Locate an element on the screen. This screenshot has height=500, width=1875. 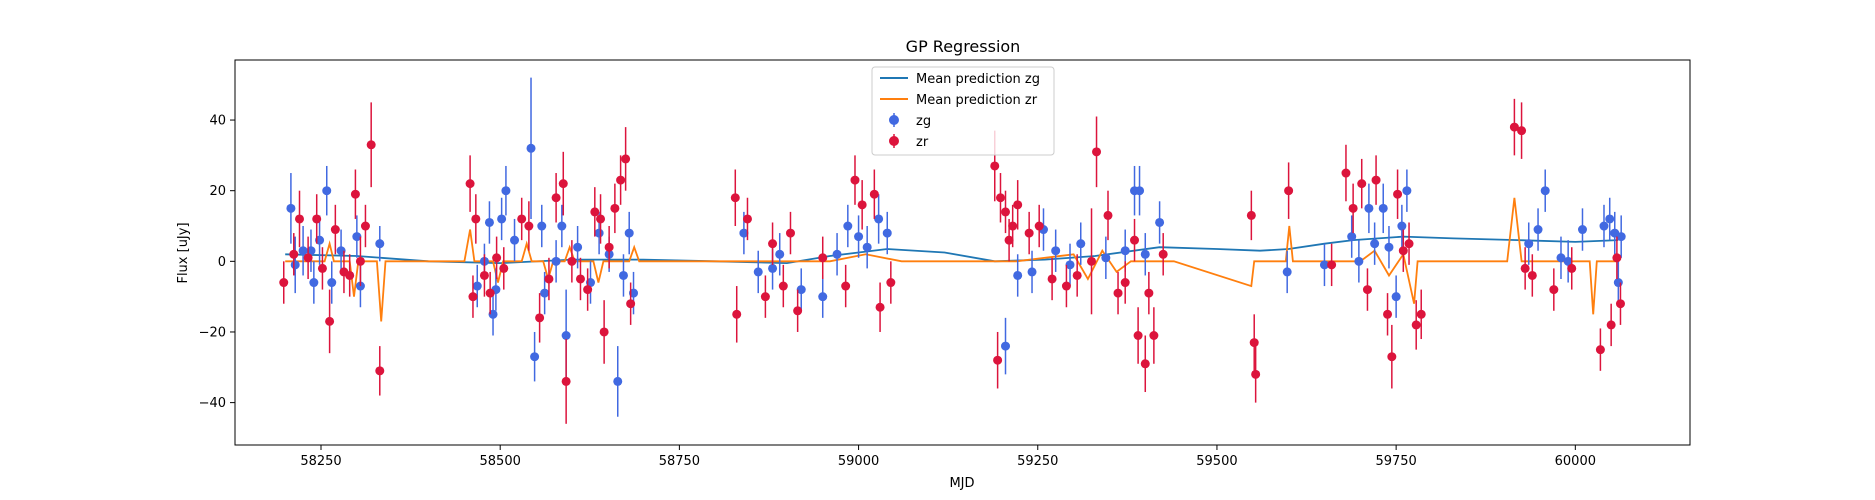
y-axis: −40 −20 0 20 40 is located at coordinates (217, 262).